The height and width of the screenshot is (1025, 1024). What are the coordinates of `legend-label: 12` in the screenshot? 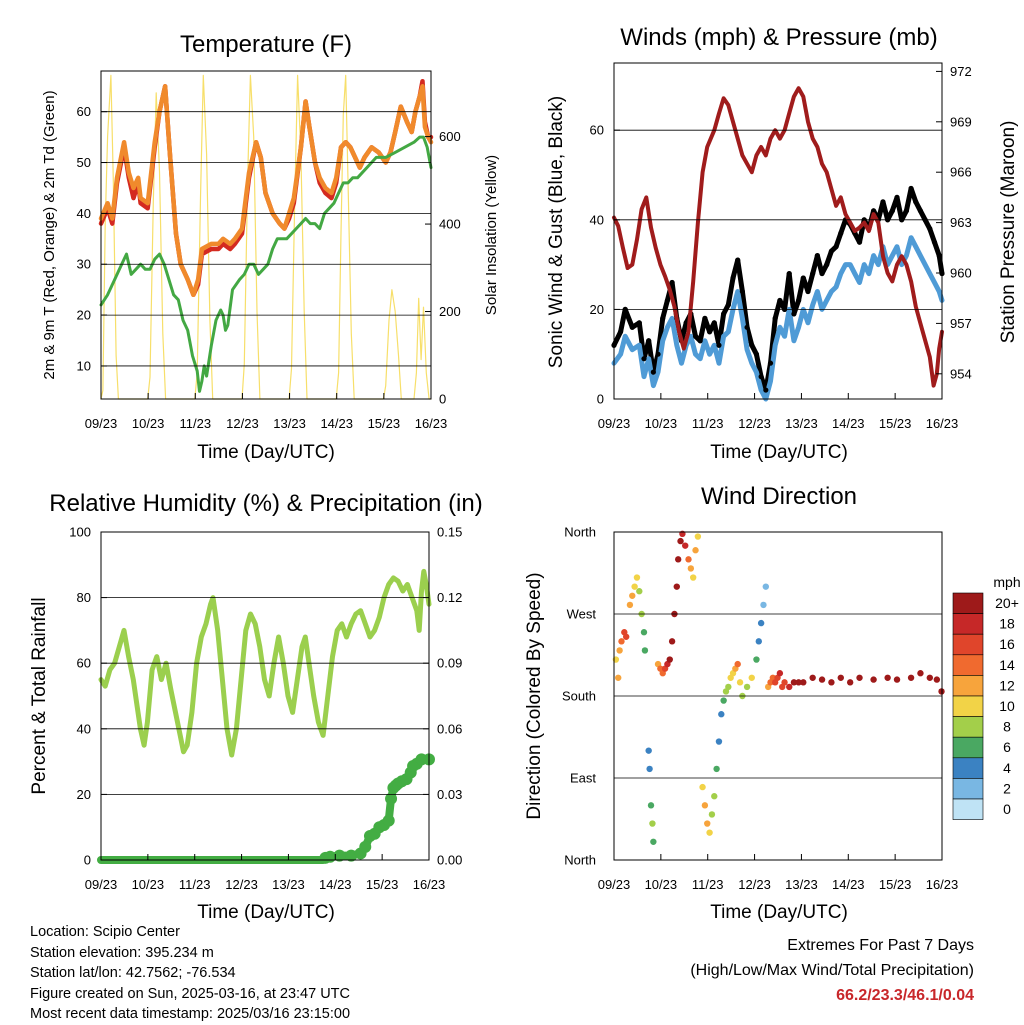 It's located at (1007, 685).